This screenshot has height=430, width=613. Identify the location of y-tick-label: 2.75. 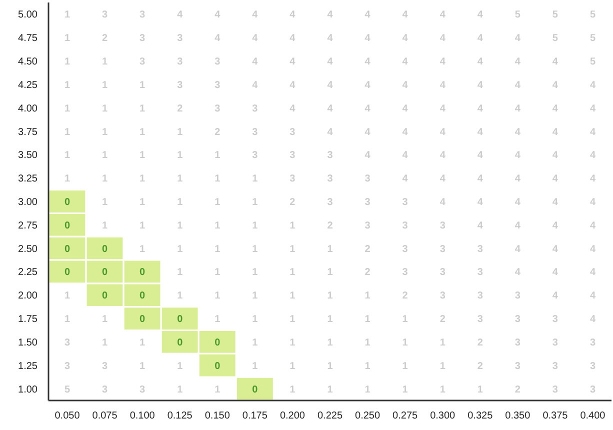
(28, 226).